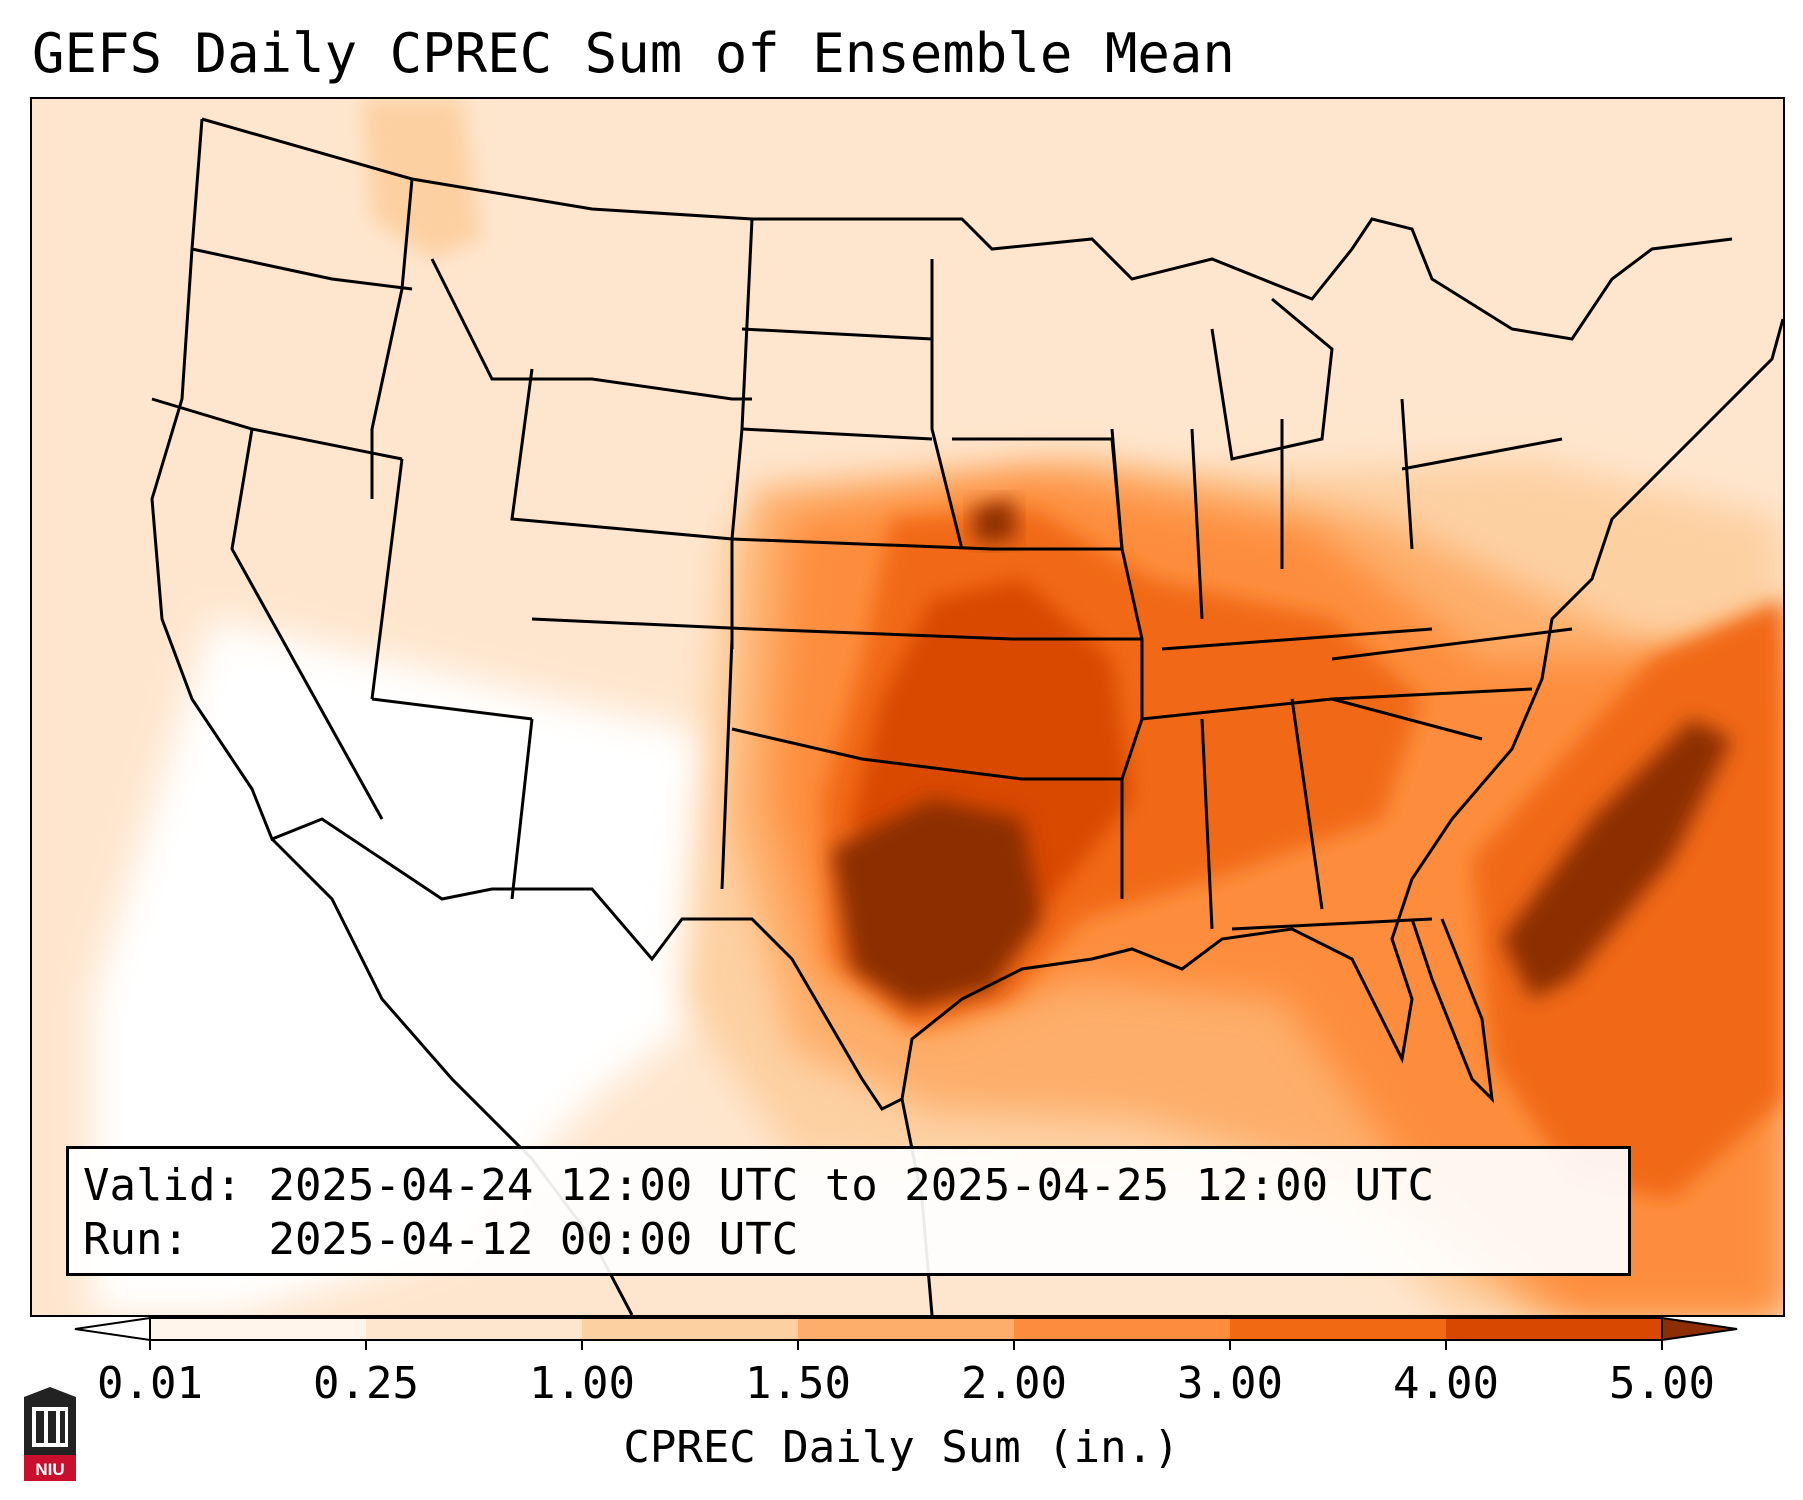  What do you see at coordinates (1307, 804) in the screenshot?
I see `al-ga` at bounding box center [1307, 804].